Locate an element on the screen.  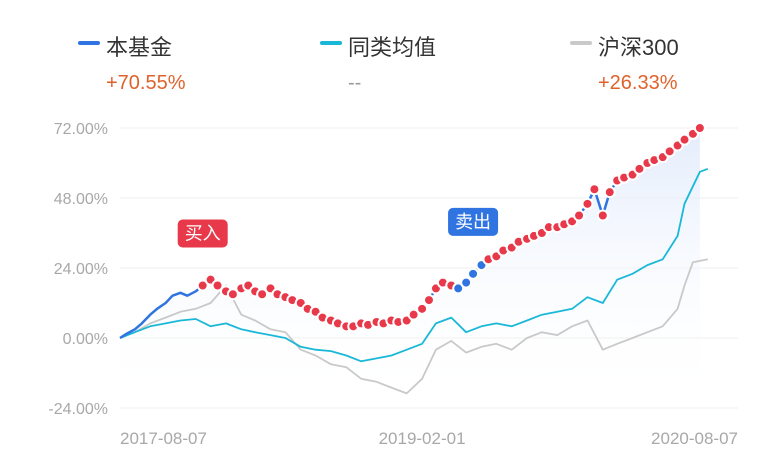
legend-value-index: +26.33% is located at coordinates (638, 83).